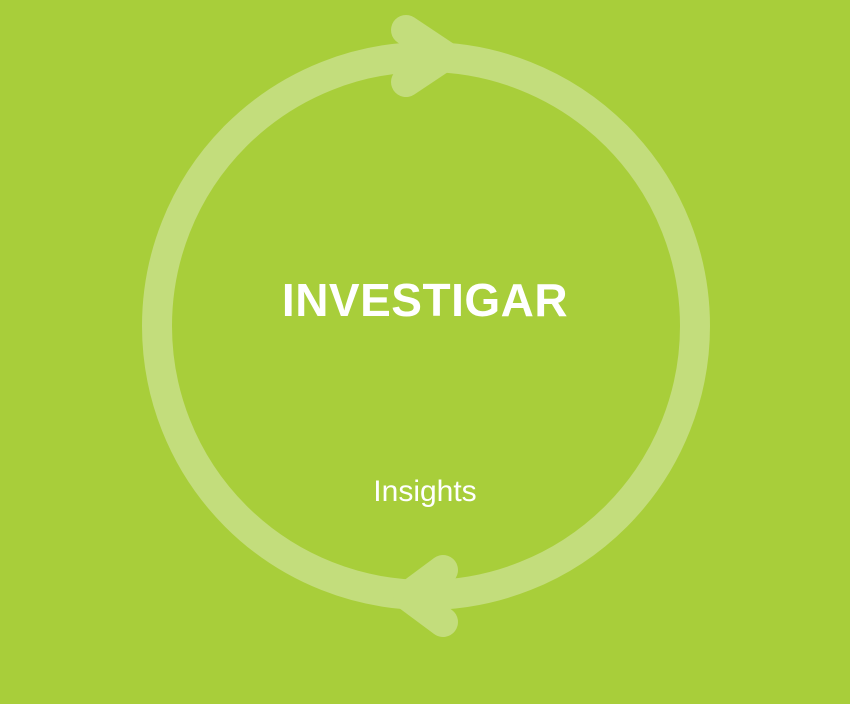 This screenshot has height=704, width=850. I want to click on arrowhead-left-icon, so click(425, 596).